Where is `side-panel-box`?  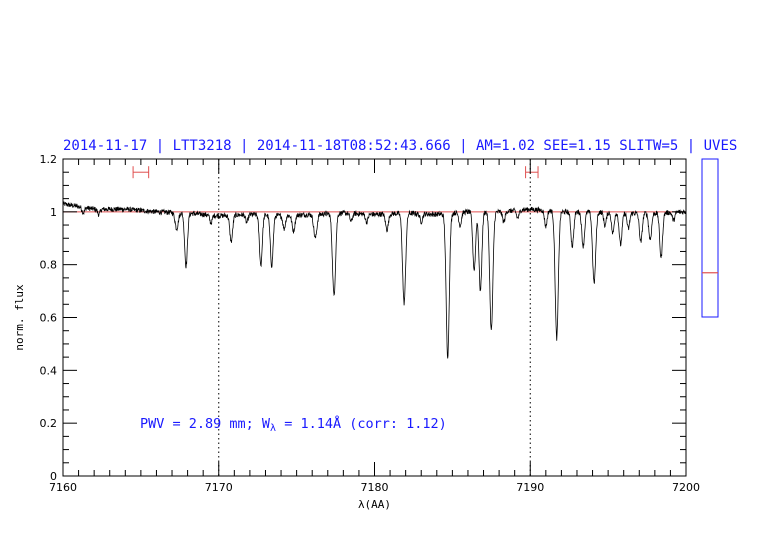 side-panel-box is located at coordinates (710, 238).